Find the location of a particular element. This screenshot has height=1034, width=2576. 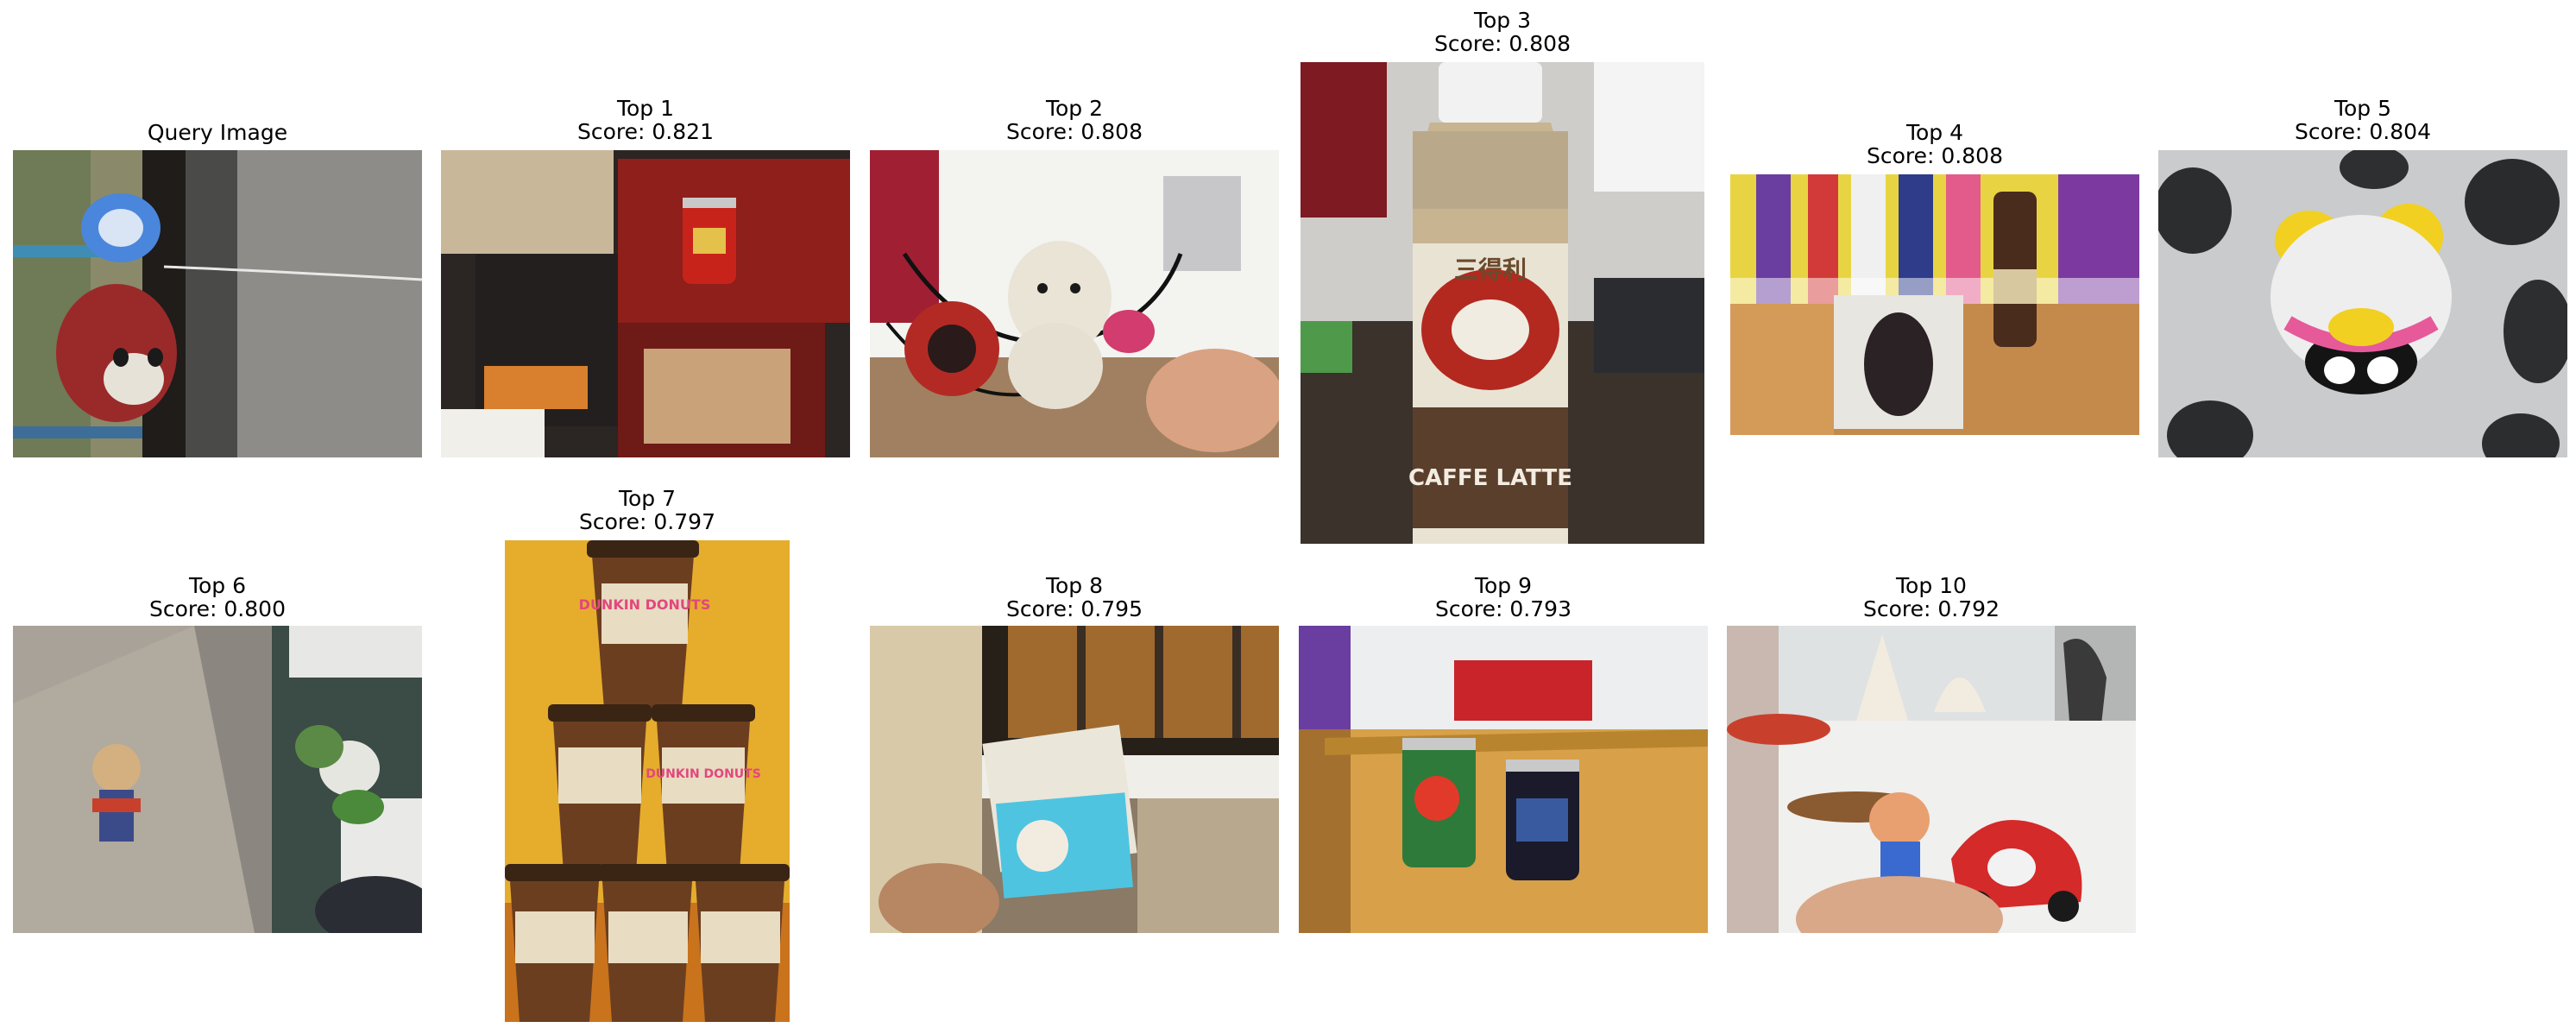

query-title: Query Image is located at coordinates (217, 132).